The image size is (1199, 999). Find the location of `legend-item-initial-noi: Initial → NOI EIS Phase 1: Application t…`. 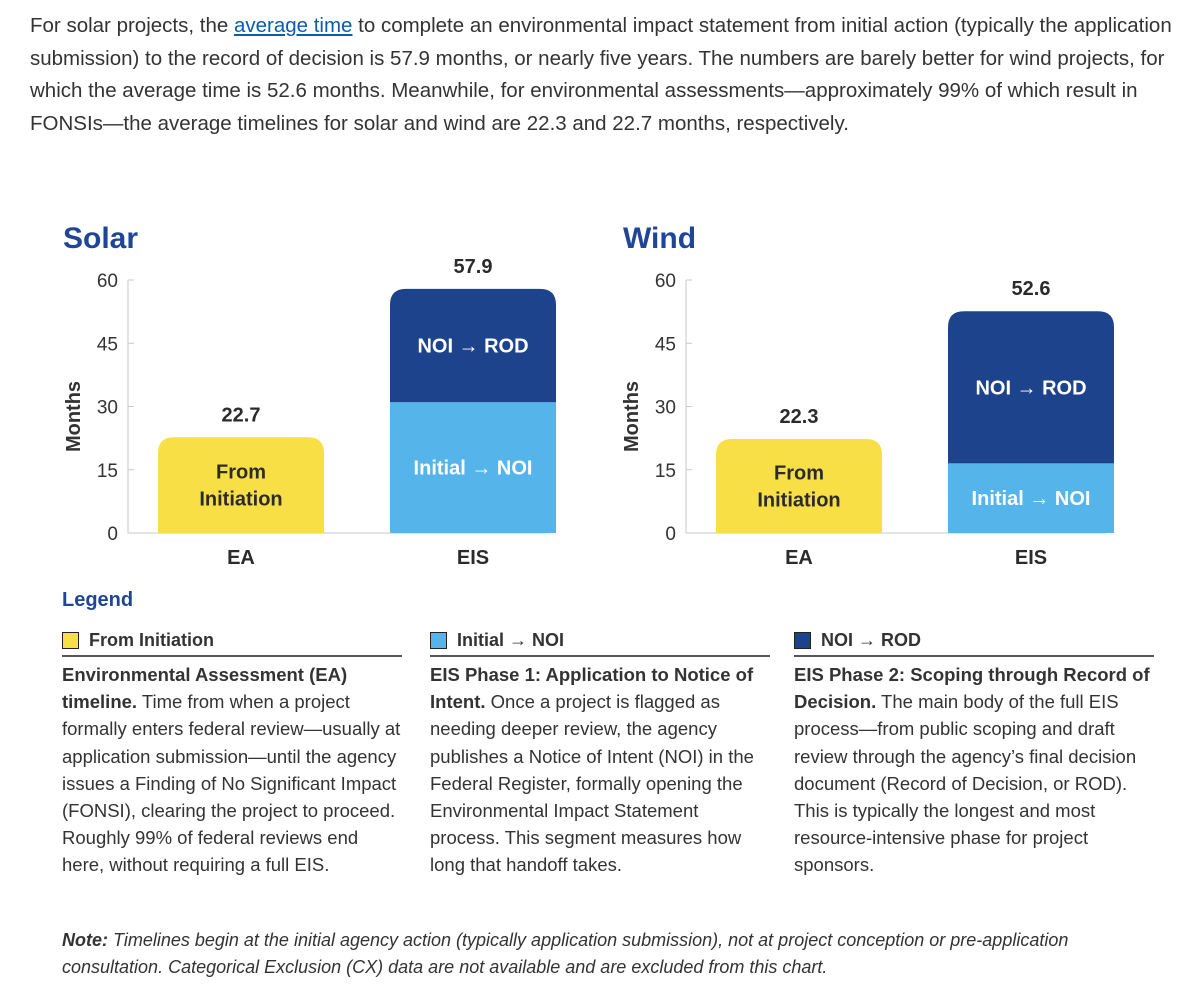

legend-item-initial-noi: Initial → NOI EIS Phase 1: Application t… is located at coordinates (600, 753).